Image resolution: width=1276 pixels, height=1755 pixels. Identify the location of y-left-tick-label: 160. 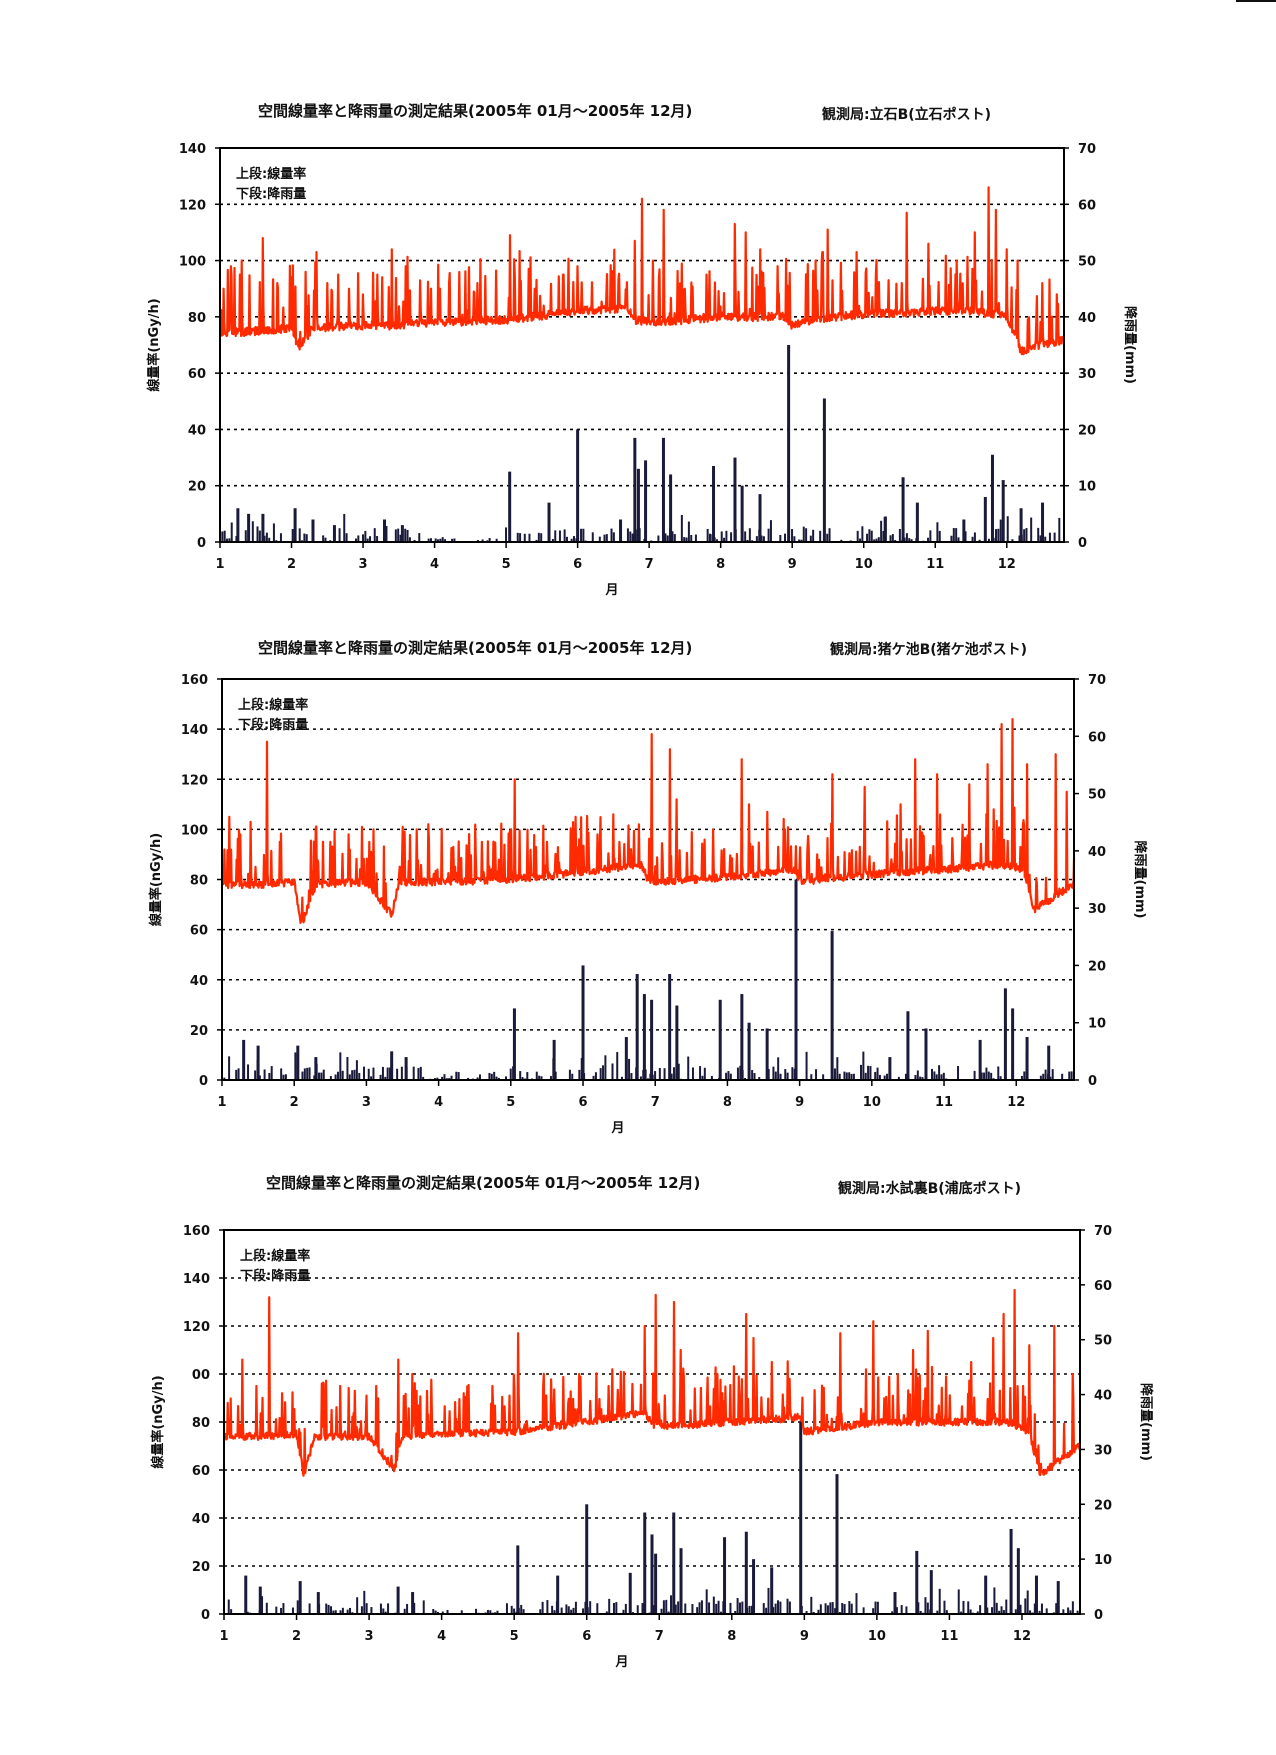
(194, 680).